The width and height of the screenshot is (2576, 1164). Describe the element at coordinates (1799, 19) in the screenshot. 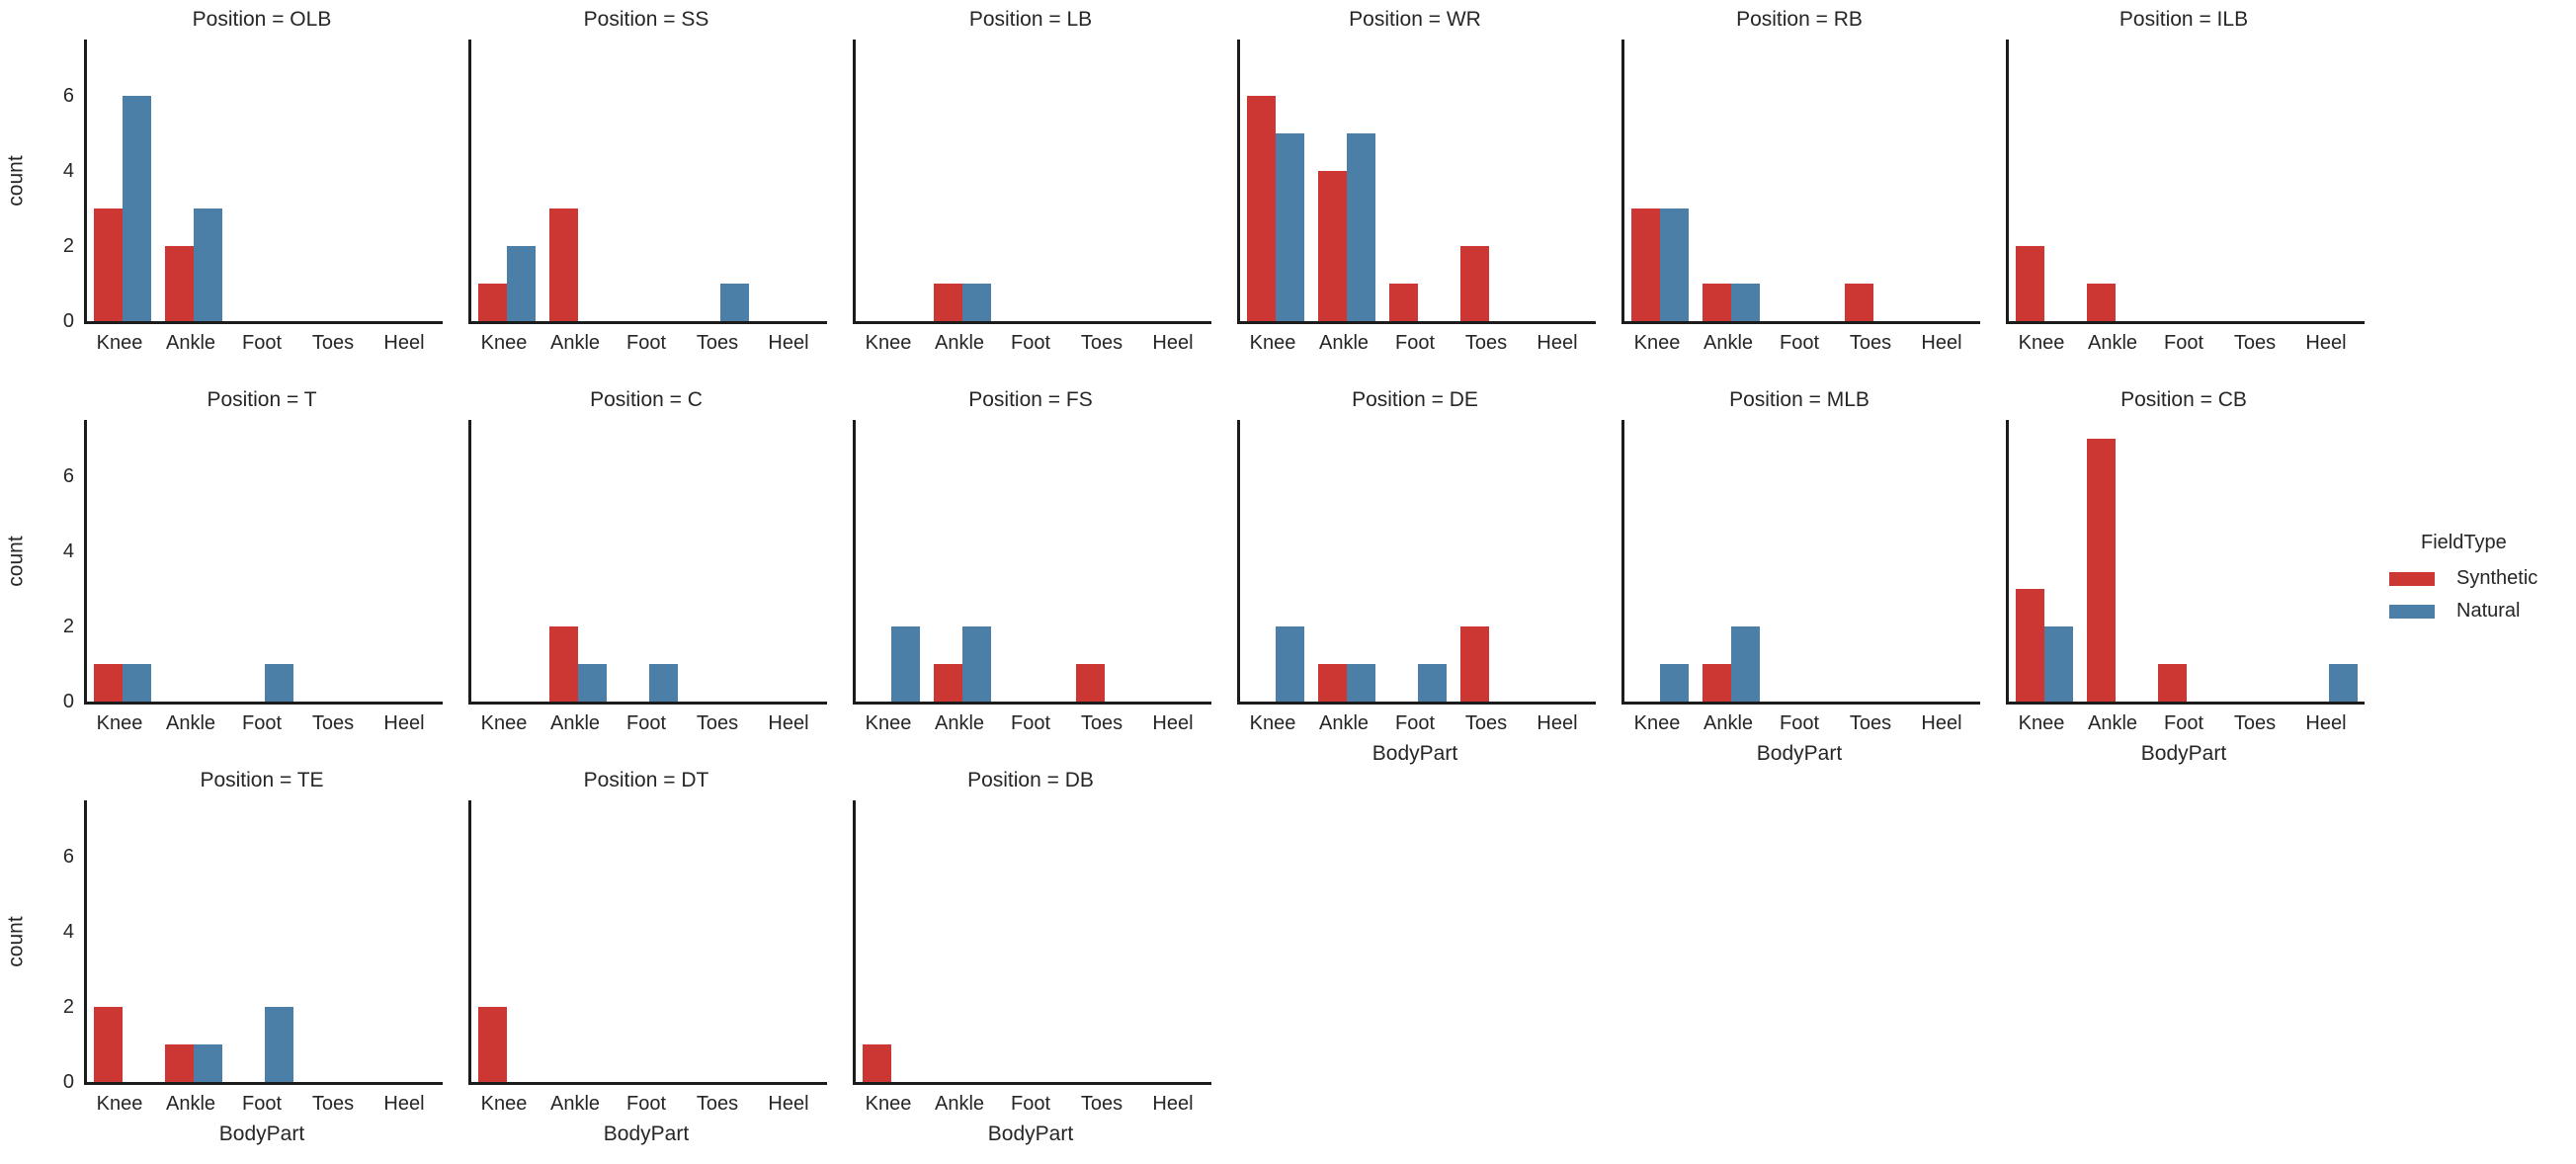

I see `facet-title: Position = RB` at that location.